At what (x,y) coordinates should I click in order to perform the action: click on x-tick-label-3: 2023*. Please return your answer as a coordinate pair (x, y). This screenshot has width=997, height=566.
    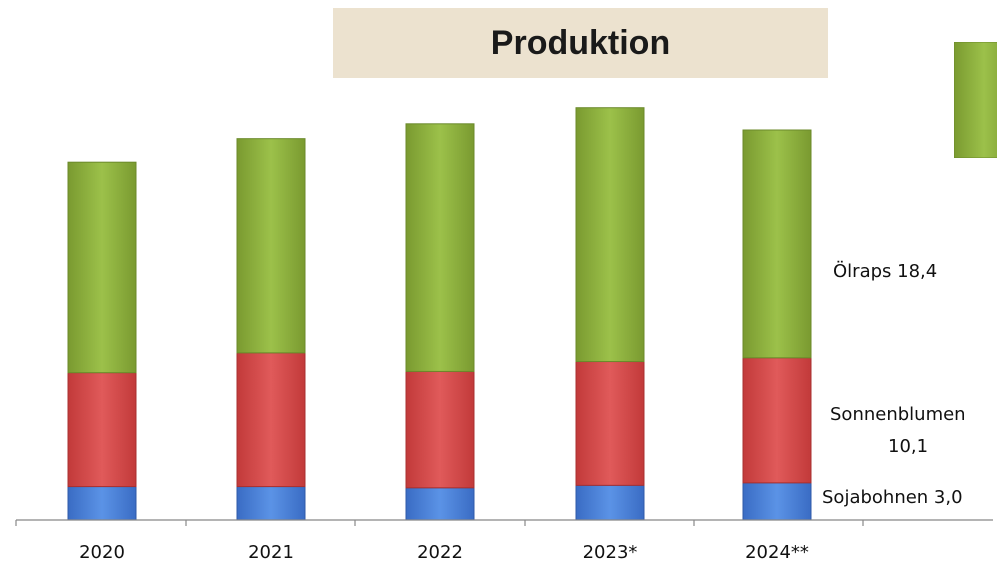
    Looking at the image, I should click on (610, 552).